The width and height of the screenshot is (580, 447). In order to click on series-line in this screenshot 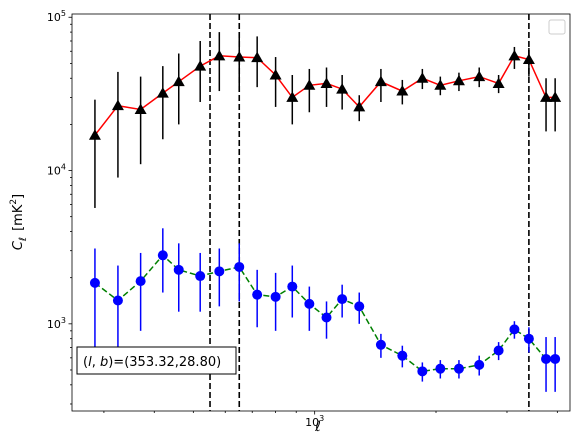, I will do `click(325, 95)`.